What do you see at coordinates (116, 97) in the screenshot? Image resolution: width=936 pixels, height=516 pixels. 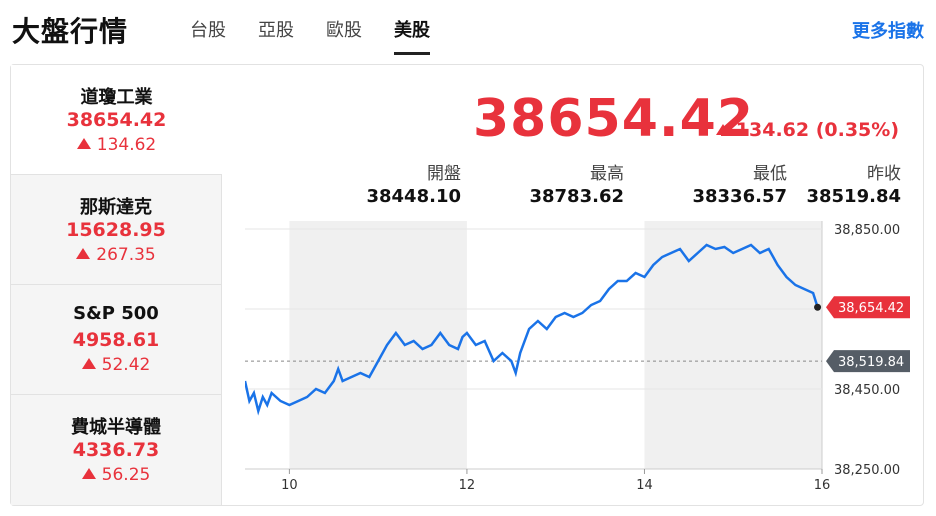 I see `index-name: 道瓊工業` at bounding box center [116, 97].